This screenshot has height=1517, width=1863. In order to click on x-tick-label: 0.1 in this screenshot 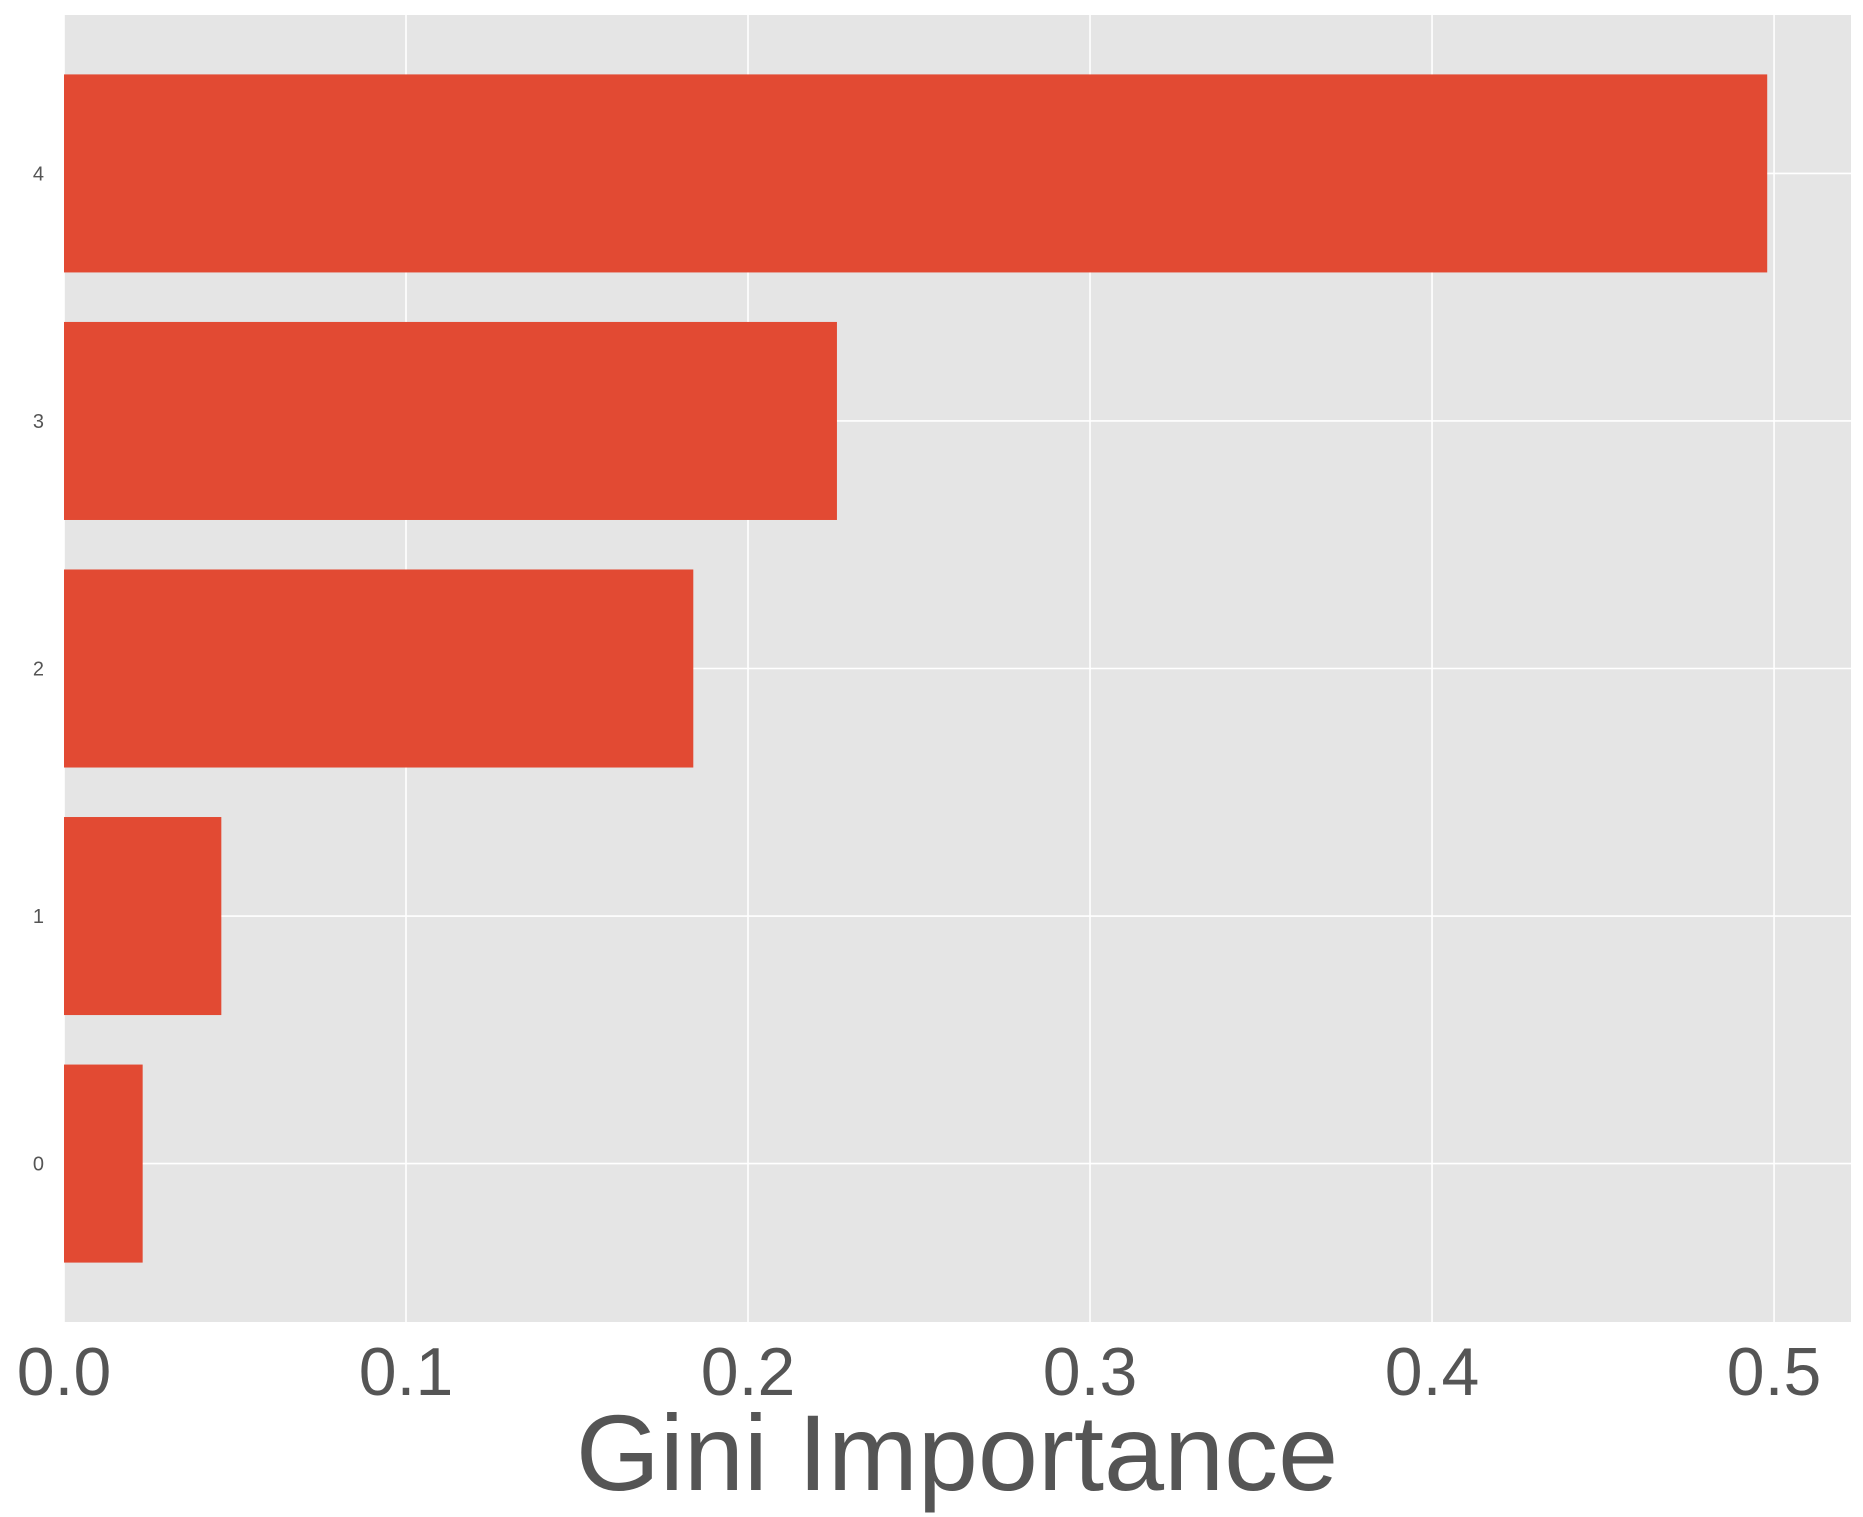, I will do `click(406, 1372)`.